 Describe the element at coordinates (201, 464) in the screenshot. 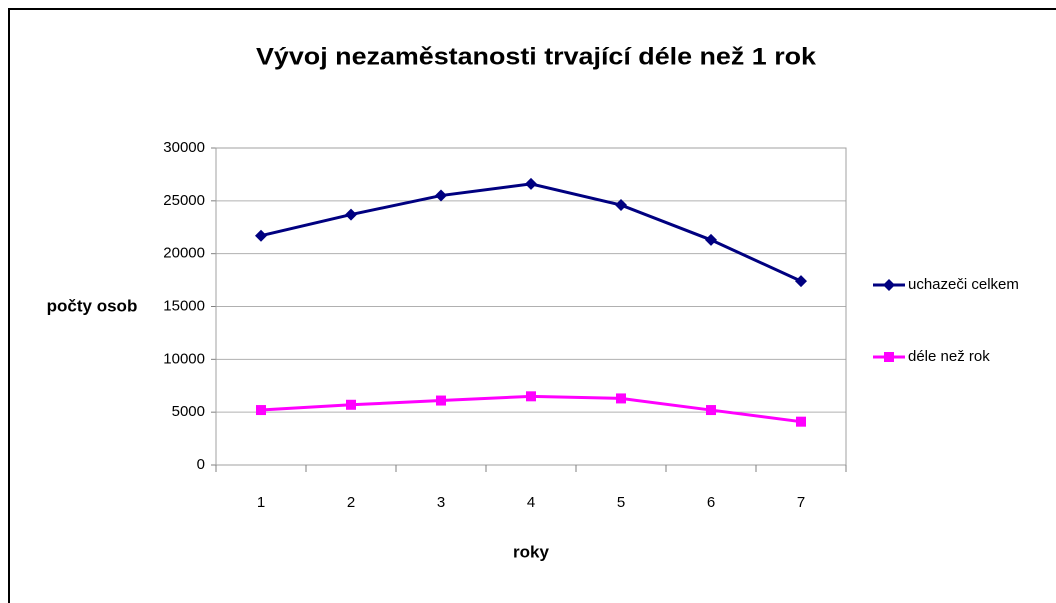

I see `y-tick-label: 0` at that location.